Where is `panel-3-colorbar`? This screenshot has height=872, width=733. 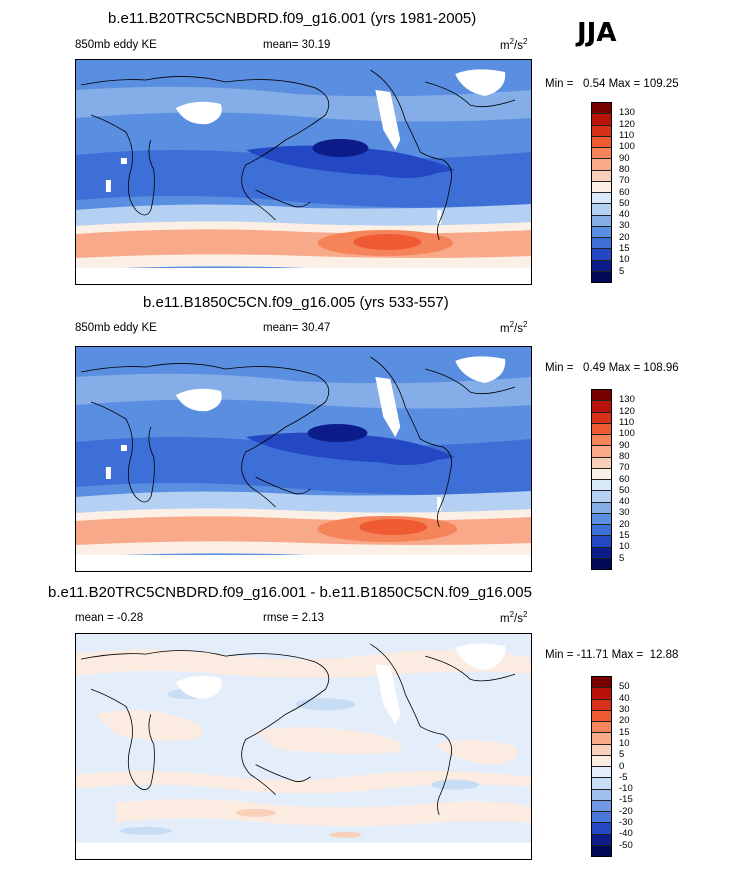 panel-3-colorbar is located at coordinates (601, 766).